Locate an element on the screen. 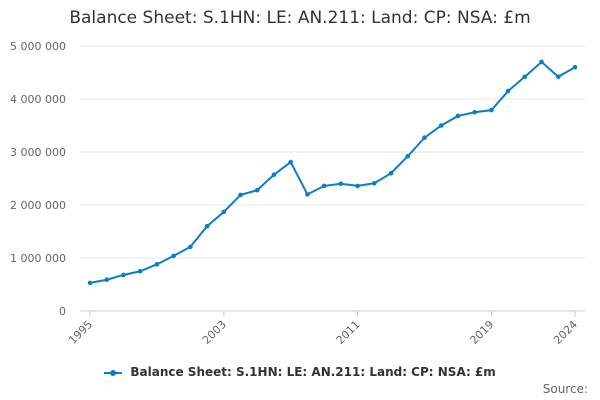 The image size is (600, 400). x-tick-label: 1995 is located at coordinates (80, 332).